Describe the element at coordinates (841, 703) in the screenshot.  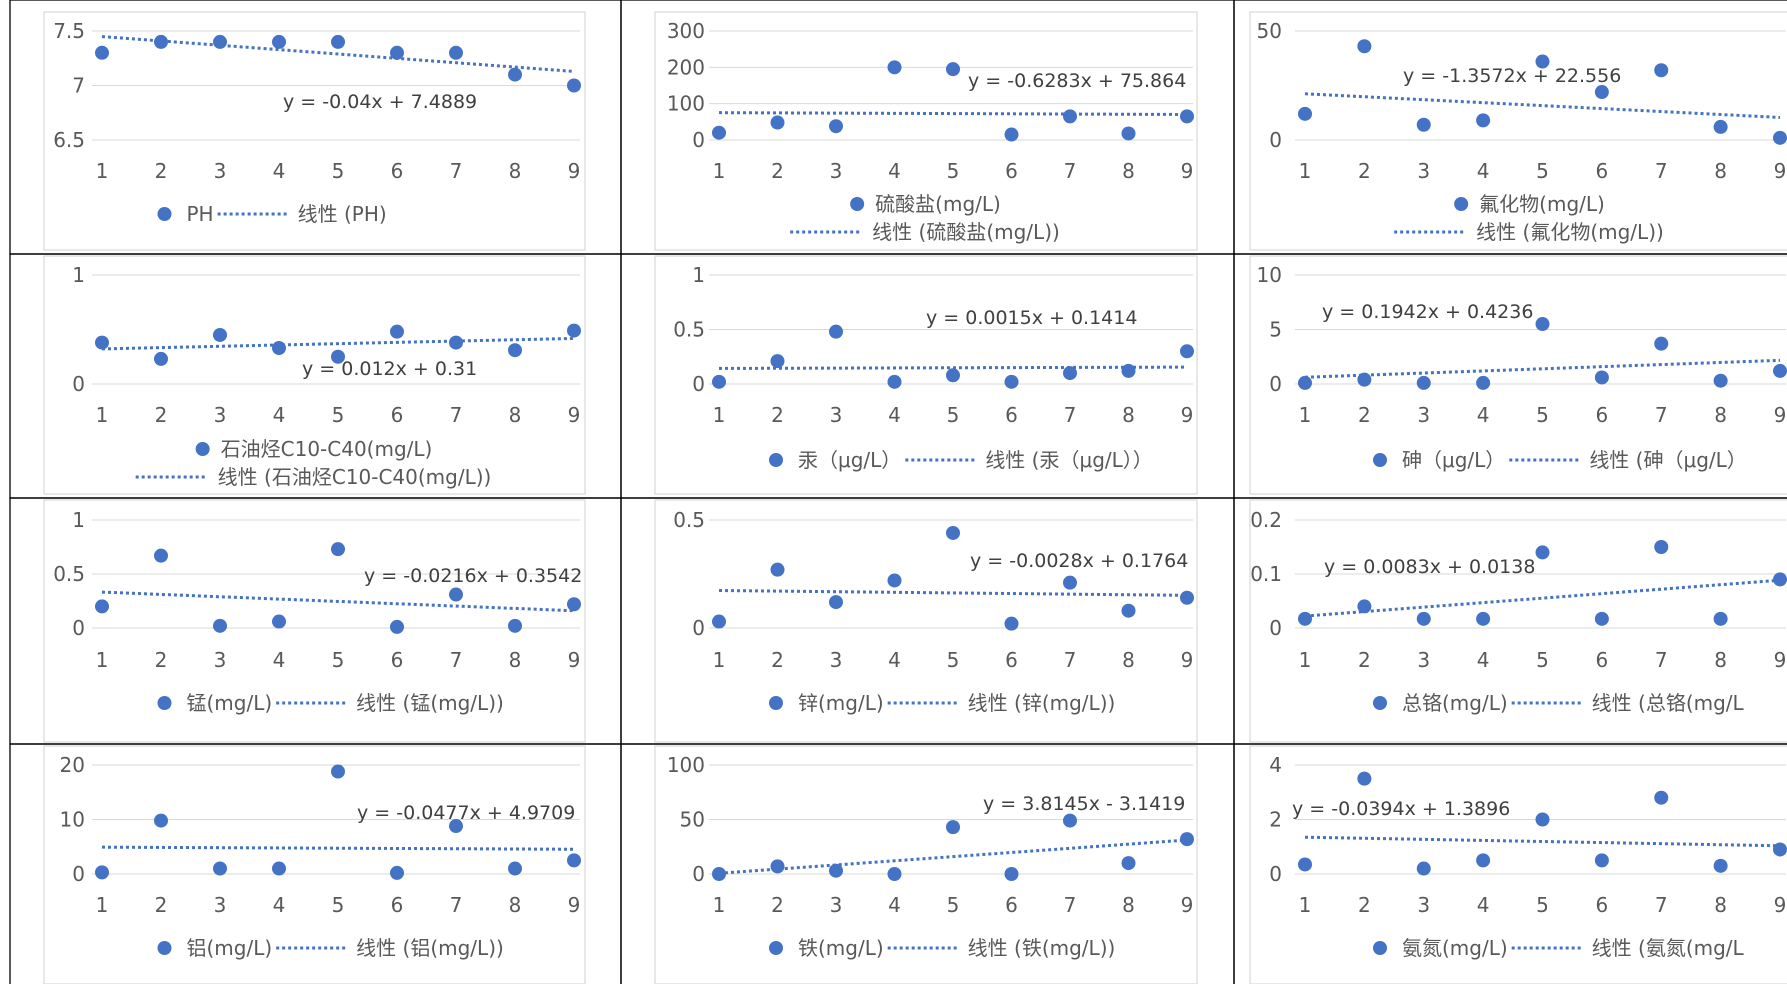
I see `legend-series-label: 锌(mg/L)` at that location.